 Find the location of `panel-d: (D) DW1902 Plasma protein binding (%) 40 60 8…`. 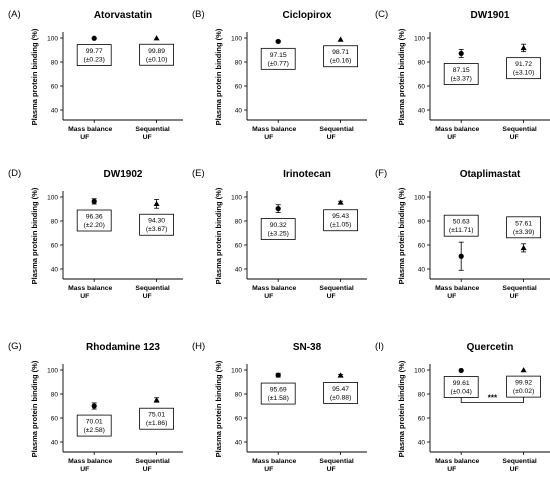

panel-d: (D) DW1902 Plasma protein binding (%) 40 60 8… is located at coordinates (95, 234).